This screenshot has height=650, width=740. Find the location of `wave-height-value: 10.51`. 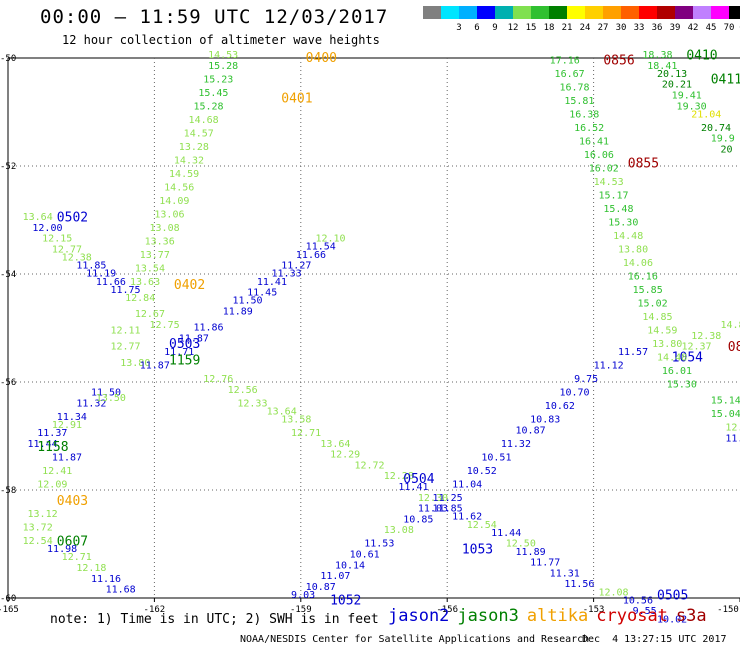

wave-height-value: 10.51 is located at coordinates (496, 457).